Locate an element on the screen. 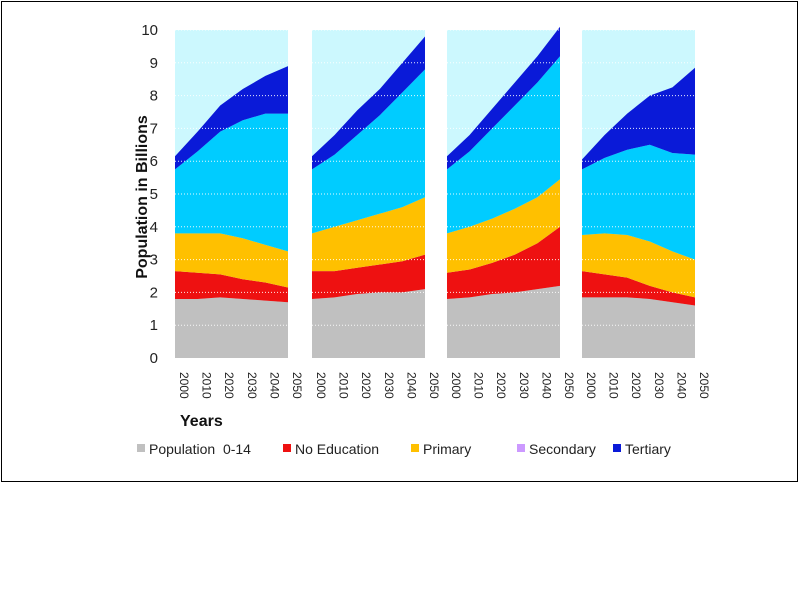 The width and height of the screenshot is (800, 600). legend-label: Tertiary is located at coordinates (648, 449).